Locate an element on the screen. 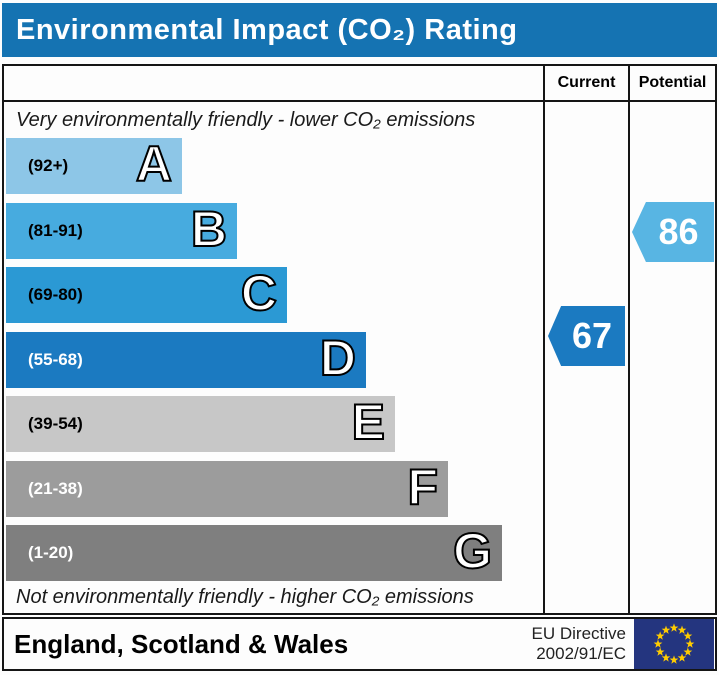 The image size is (719, 675). band-range-label: (39-54) is located at coordinates (55, 423).